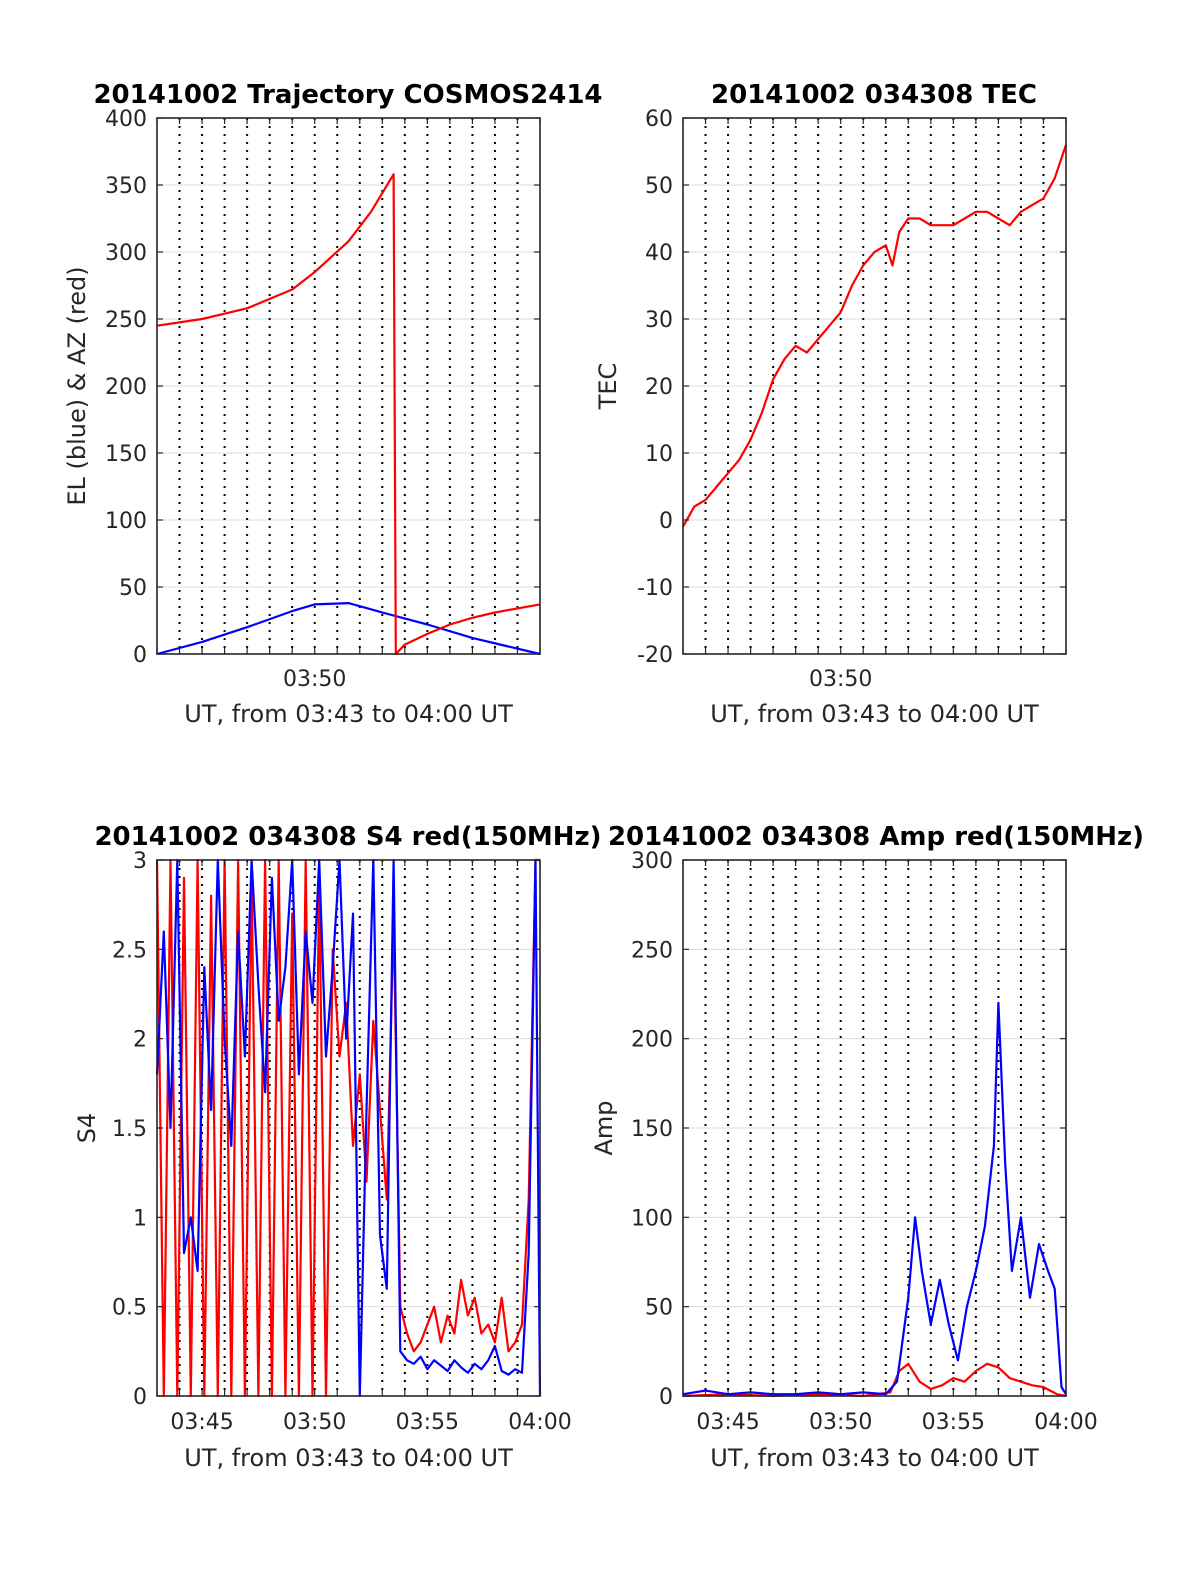  Describe the element at coordinates (201, 1422) in the screenshot. I see `s4-xtick-label-0: 03:45` at that location.